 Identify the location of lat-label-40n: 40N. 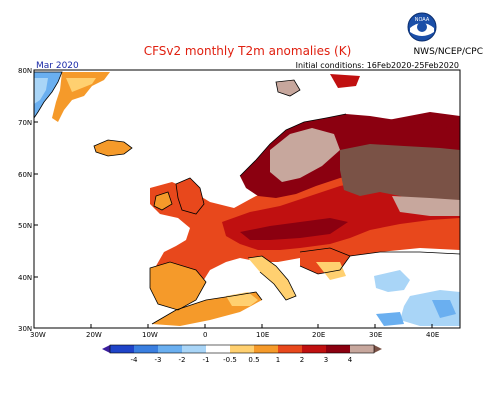
(25, 278).